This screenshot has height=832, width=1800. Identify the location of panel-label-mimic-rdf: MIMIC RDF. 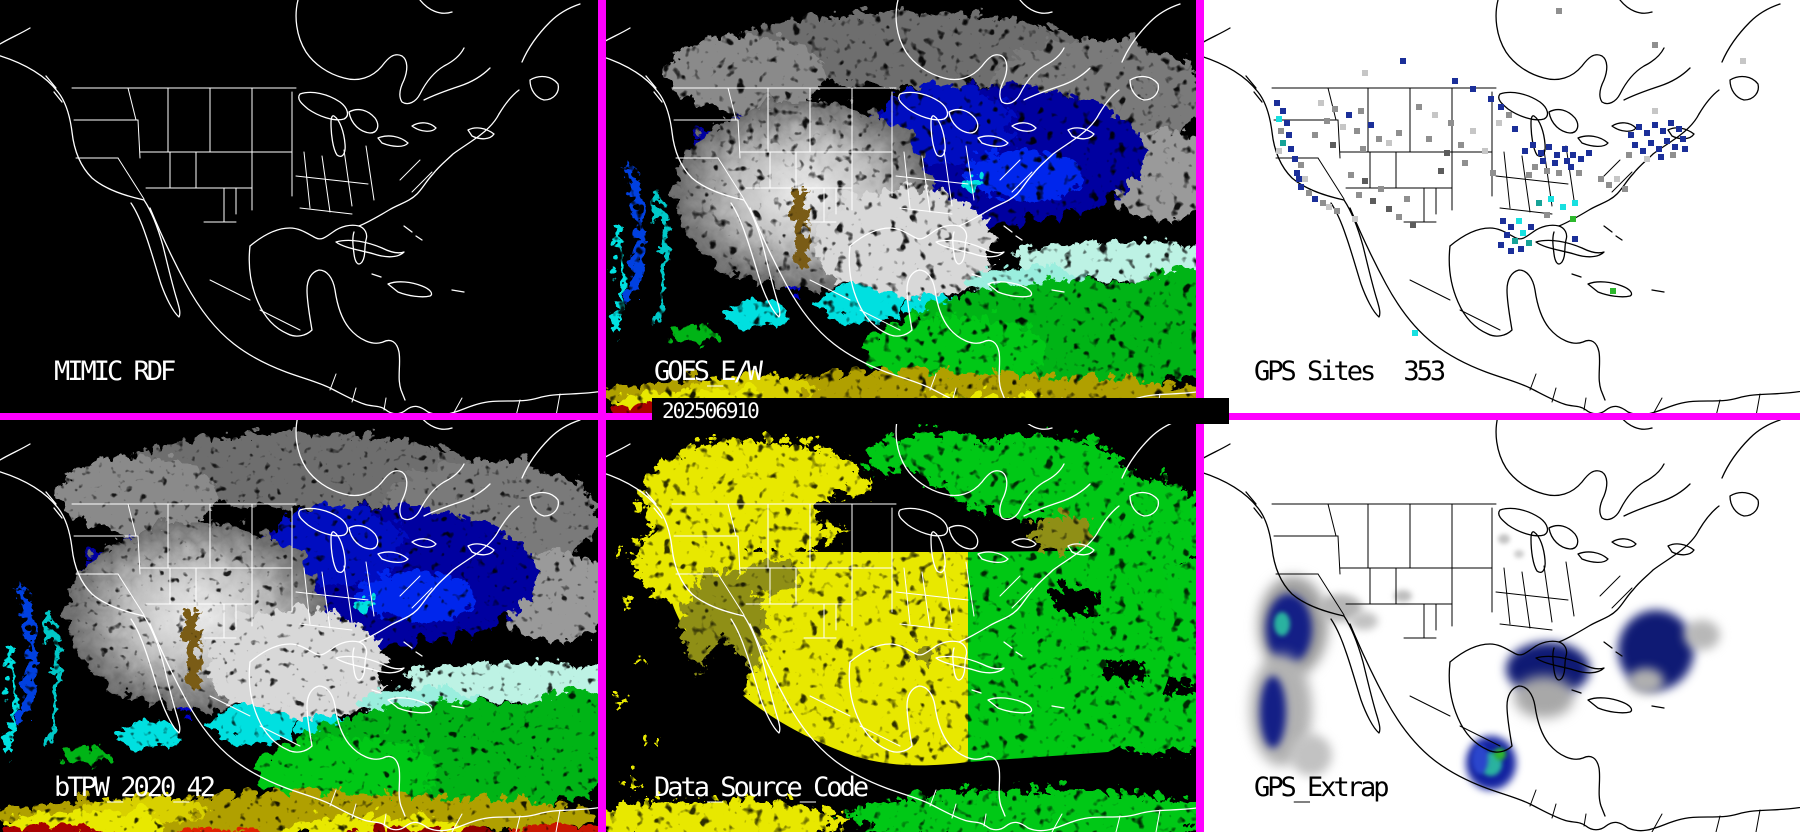
(115, 371).